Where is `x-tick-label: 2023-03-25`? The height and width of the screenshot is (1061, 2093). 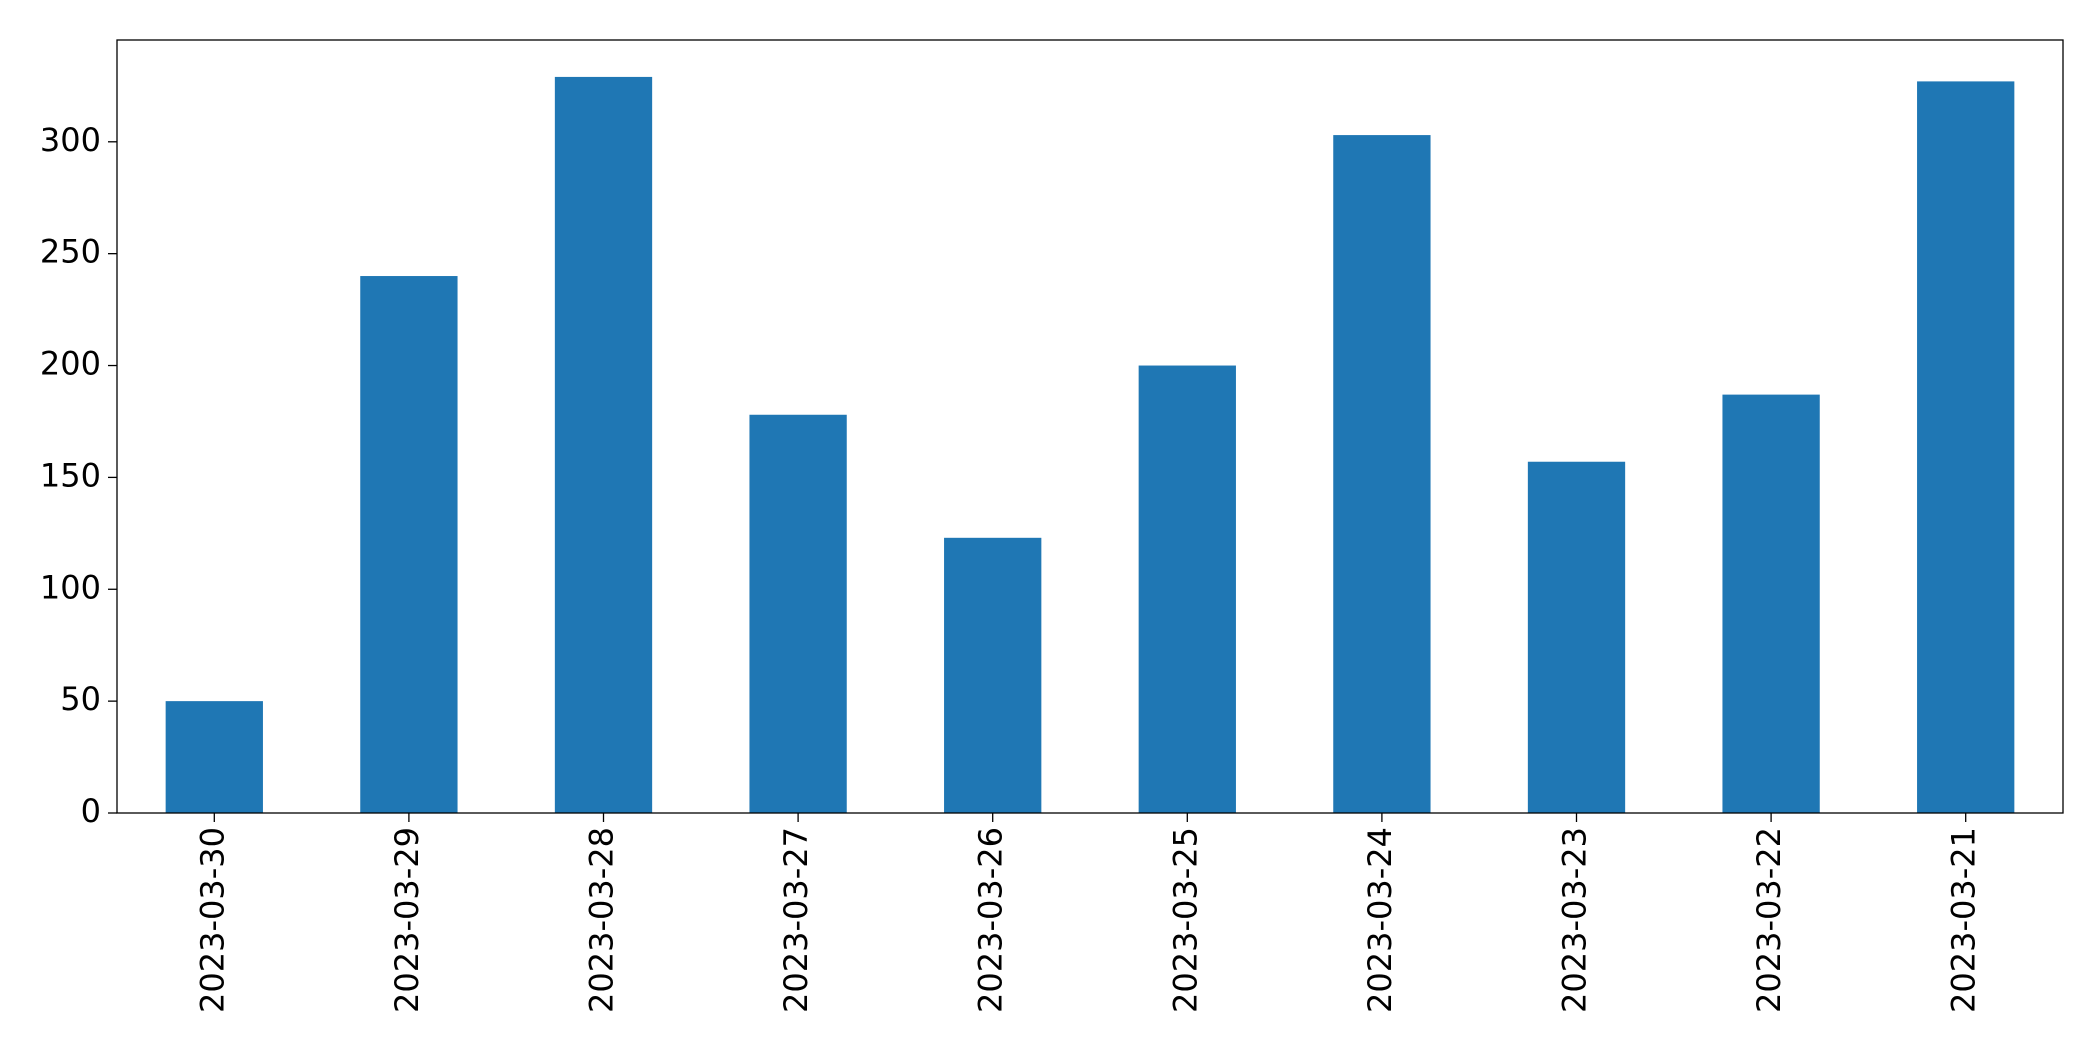 x-tick-label: 2023-03-25 is located at coordinates (1185, 920).